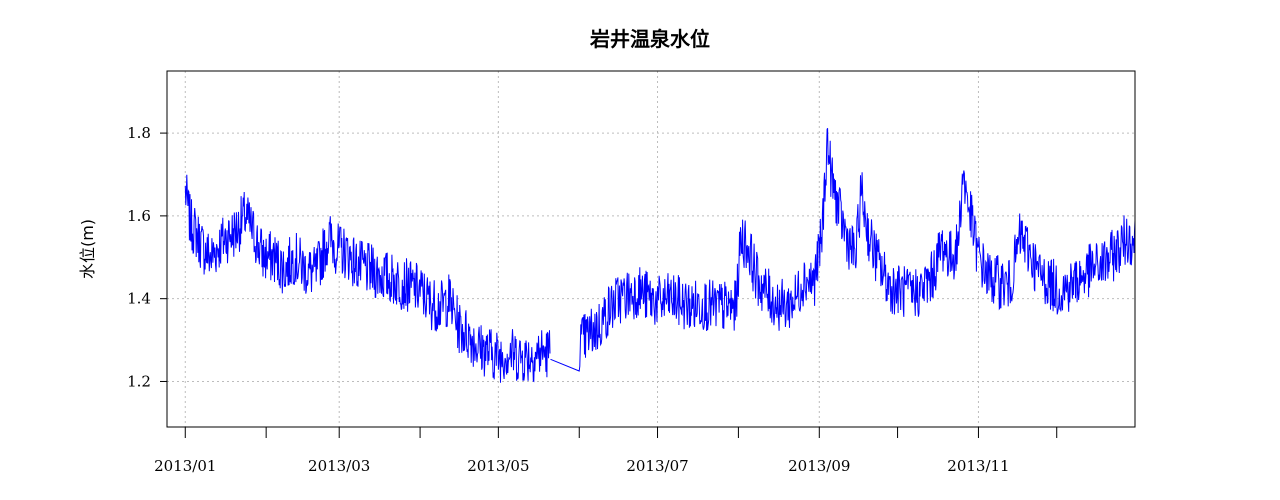 This screenshot has width=1280, height=500. I want to click on y-tick-label: 1.6, so click(139, 216).